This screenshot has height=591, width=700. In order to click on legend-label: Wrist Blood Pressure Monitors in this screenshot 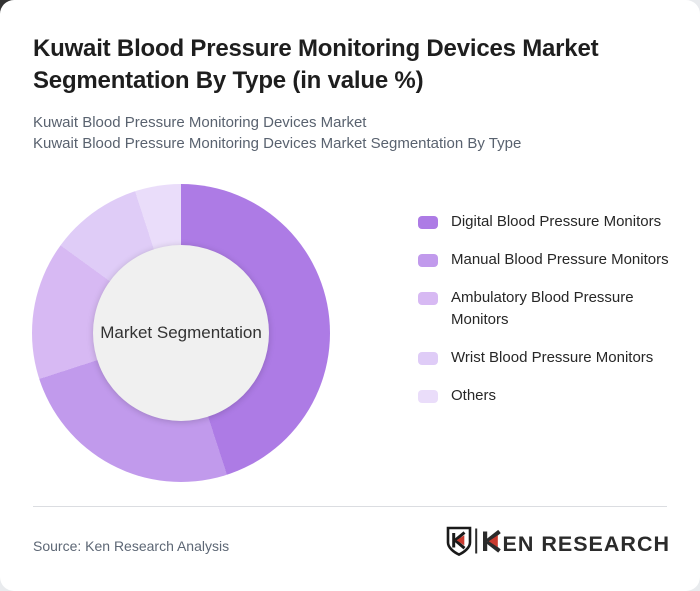, I will do `click(552, 357)`.